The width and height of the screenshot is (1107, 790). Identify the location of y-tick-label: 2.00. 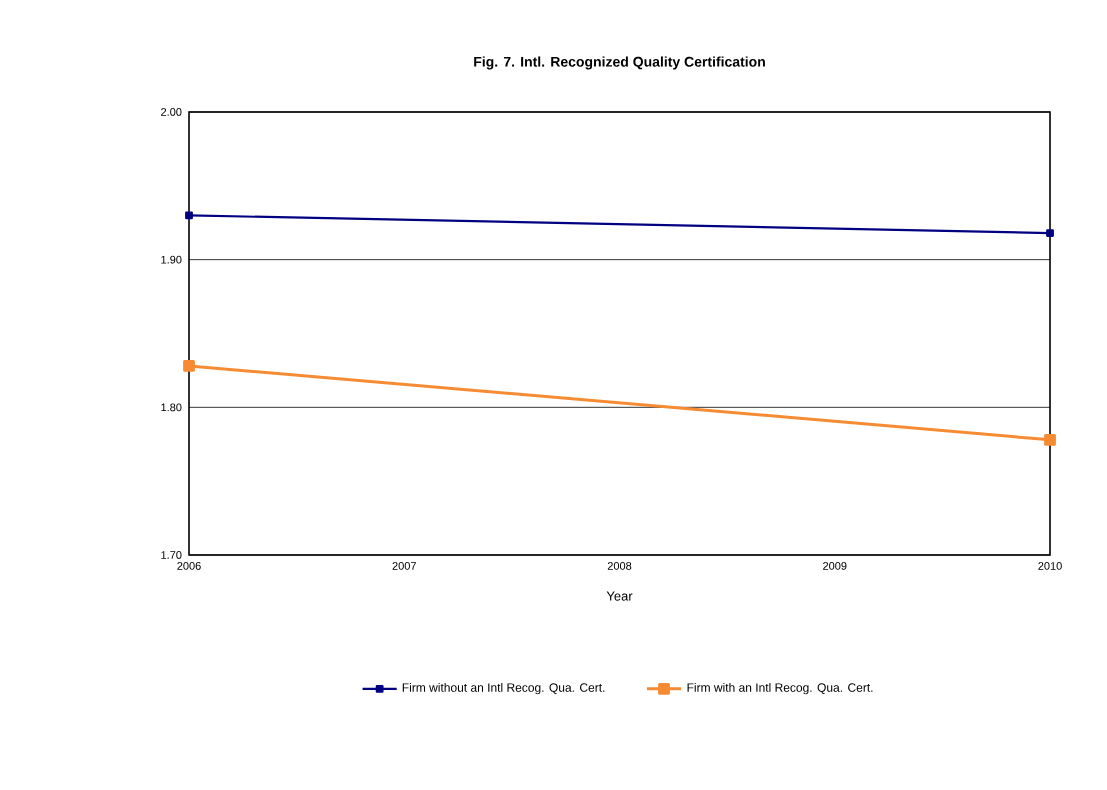
(171, 112).